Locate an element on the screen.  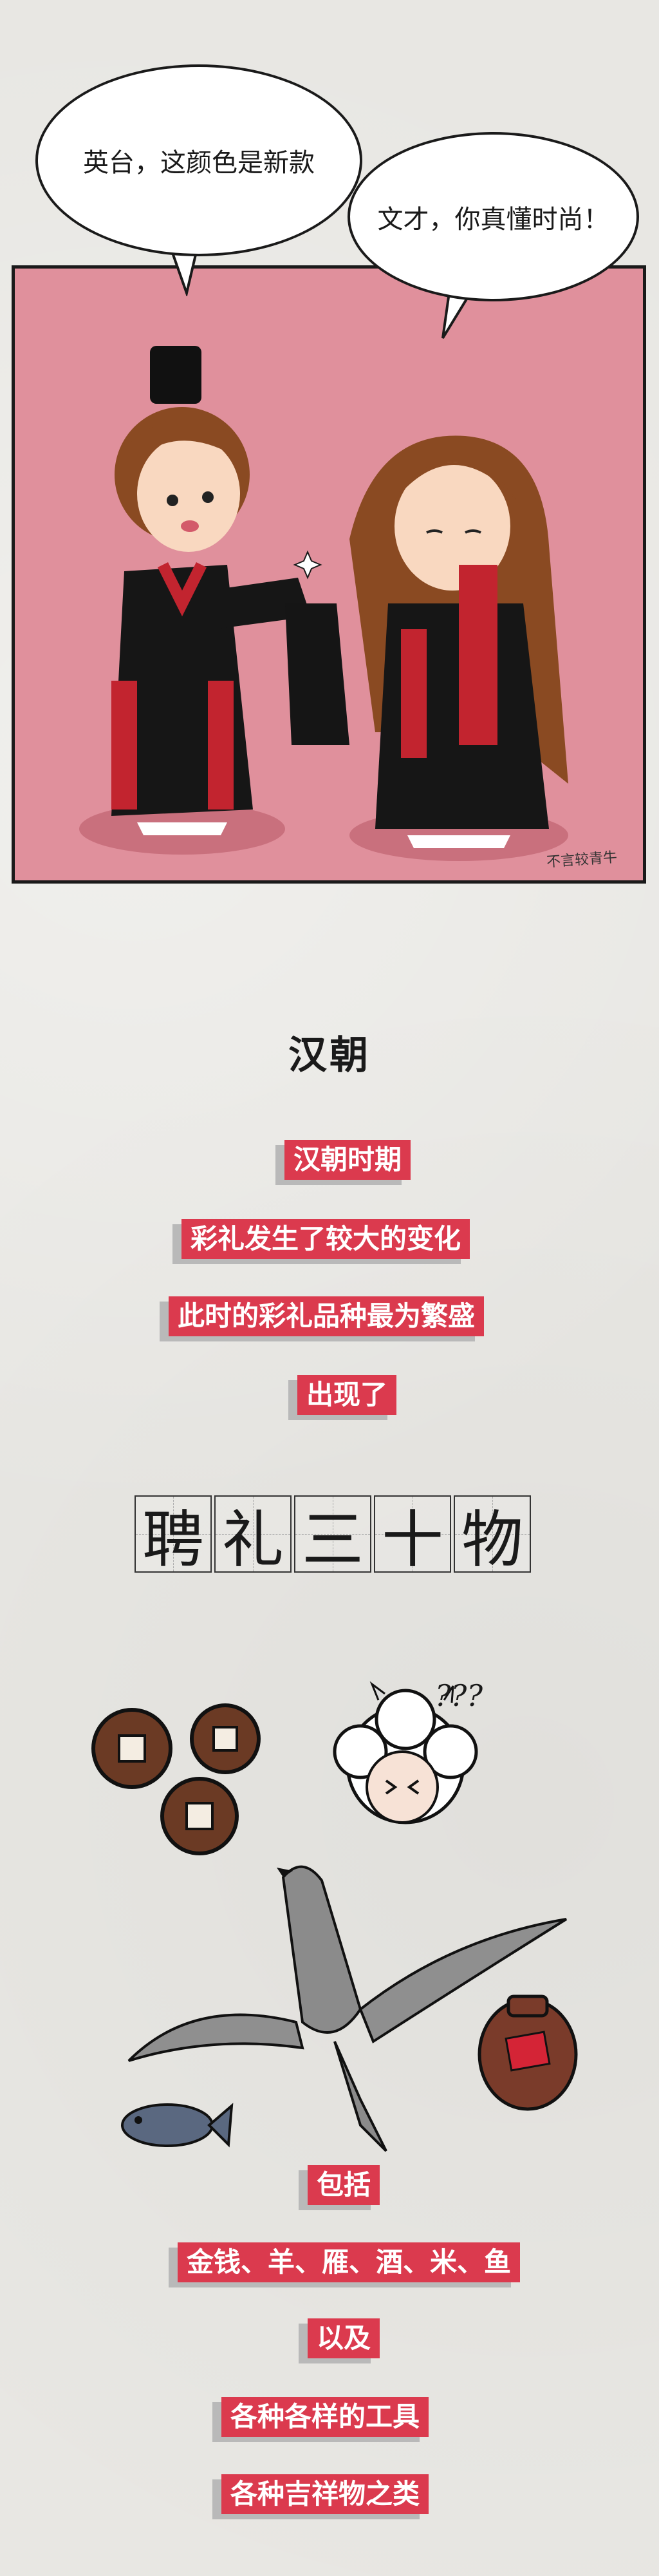
sparkle-icon is located at coordinates (307, 565).